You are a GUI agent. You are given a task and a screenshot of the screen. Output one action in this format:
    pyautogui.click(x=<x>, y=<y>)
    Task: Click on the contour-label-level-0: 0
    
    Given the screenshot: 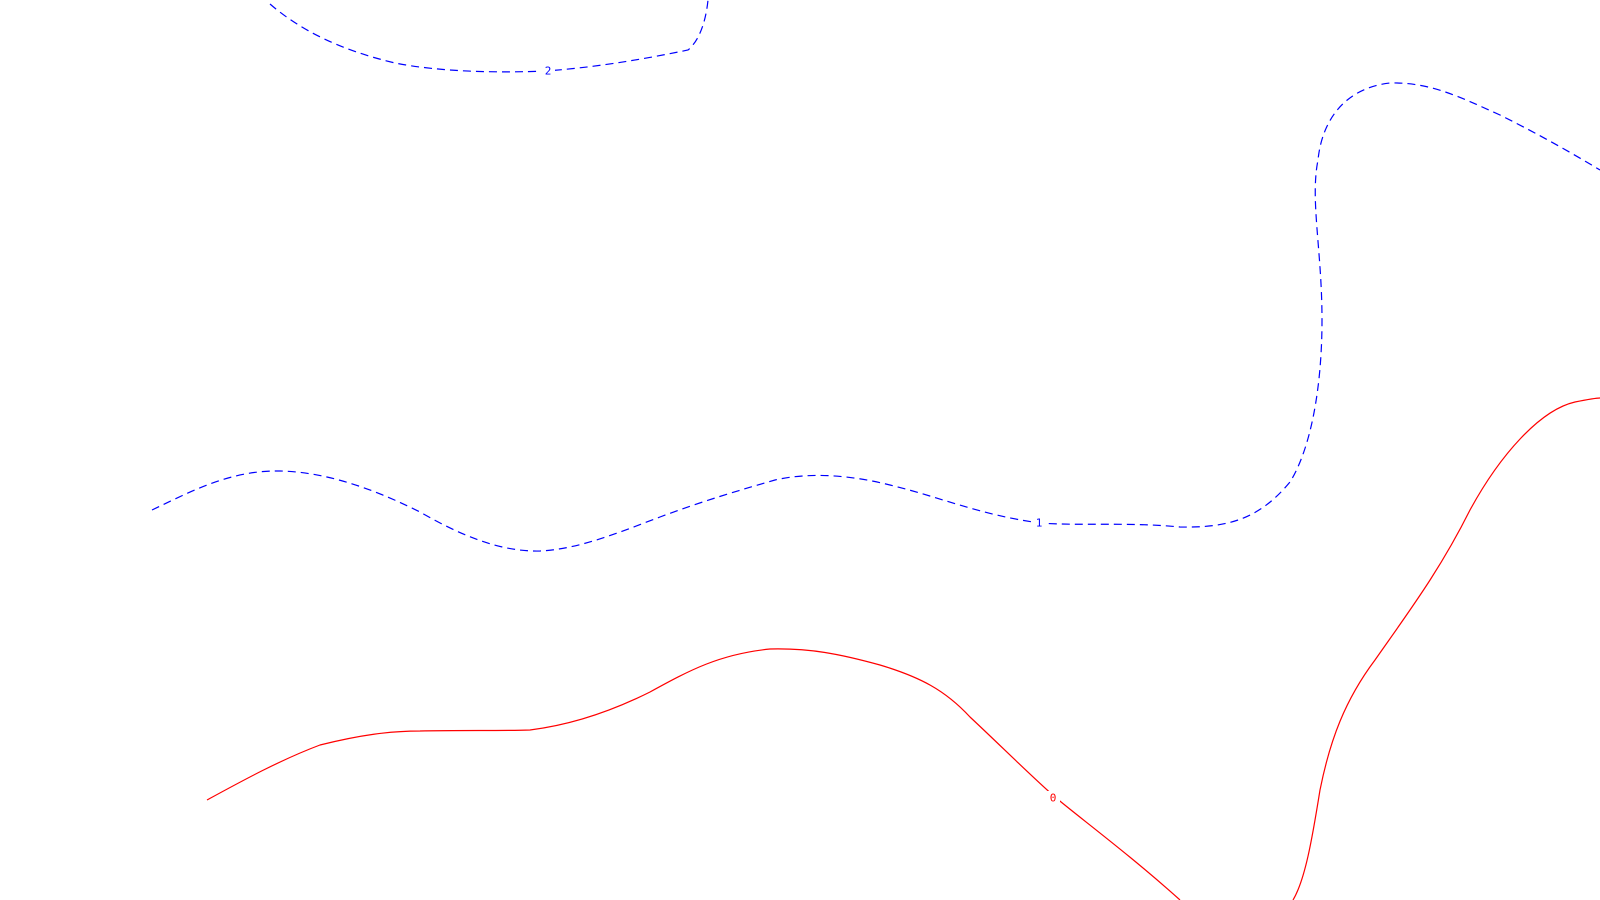 What is the action you would take?
    pyautogui.click(x=1053, y=798)
    